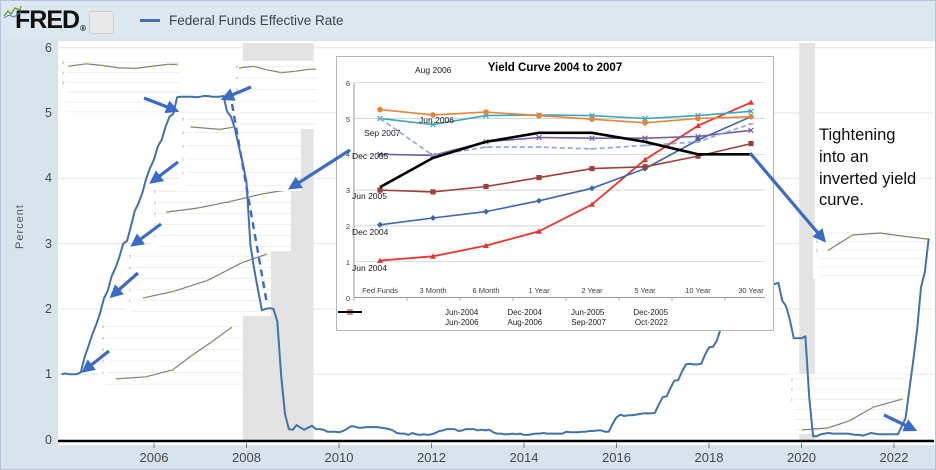 This screenshot has height=470, width=936. I want to click on inset-legend-item: Dec-2004, so click(440, 312).